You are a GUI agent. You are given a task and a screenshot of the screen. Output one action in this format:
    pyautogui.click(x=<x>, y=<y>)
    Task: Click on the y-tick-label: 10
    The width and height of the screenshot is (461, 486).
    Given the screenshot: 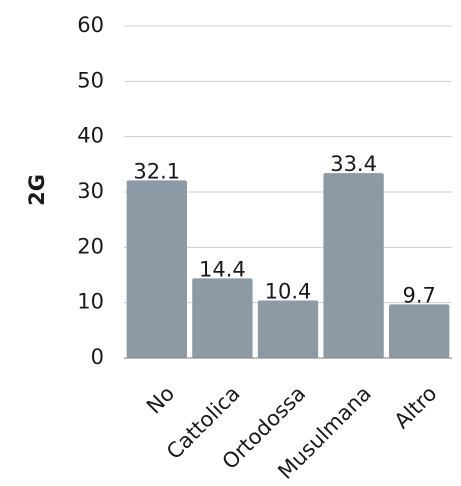 What is the action you would take?
    pyautogui.click(x=90, y=302)
    